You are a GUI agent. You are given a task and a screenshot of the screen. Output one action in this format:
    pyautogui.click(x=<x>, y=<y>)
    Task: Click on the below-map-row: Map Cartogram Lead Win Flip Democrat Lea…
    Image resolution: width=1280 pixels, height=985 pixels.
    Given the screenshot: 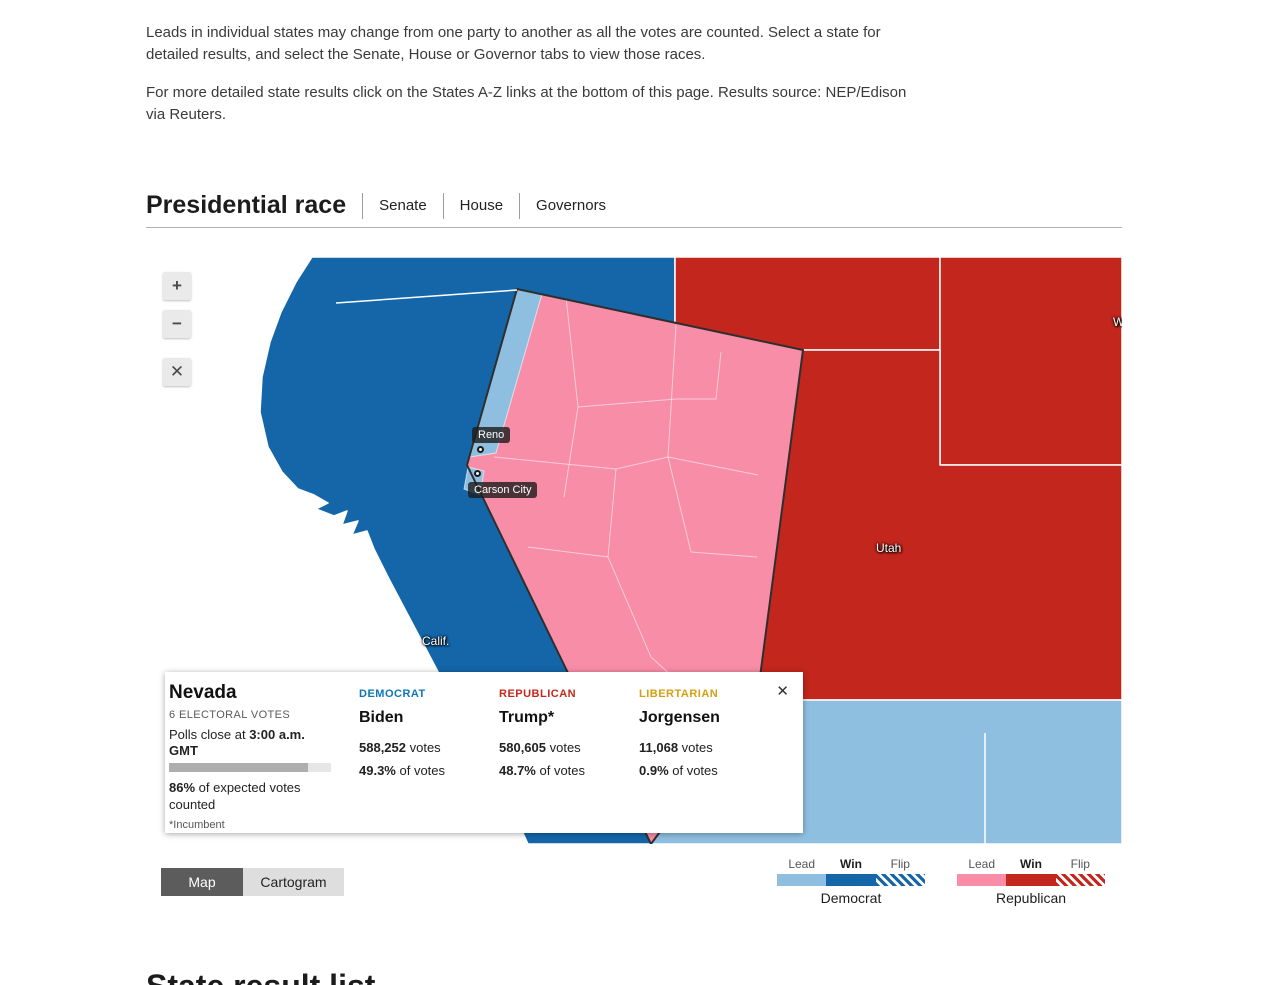 What is the action you would take?
    pyautogui.click(x=634, y=885)
    